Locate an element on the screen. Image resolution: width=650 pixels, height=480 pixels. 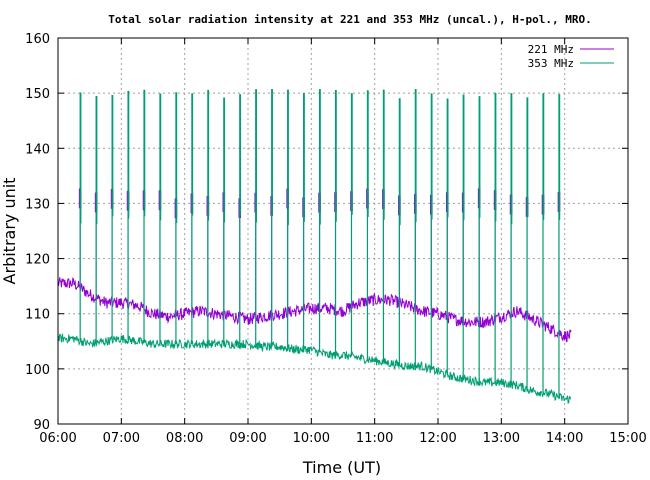
y-tick-label: 150 is located at coordinates (37, 94).